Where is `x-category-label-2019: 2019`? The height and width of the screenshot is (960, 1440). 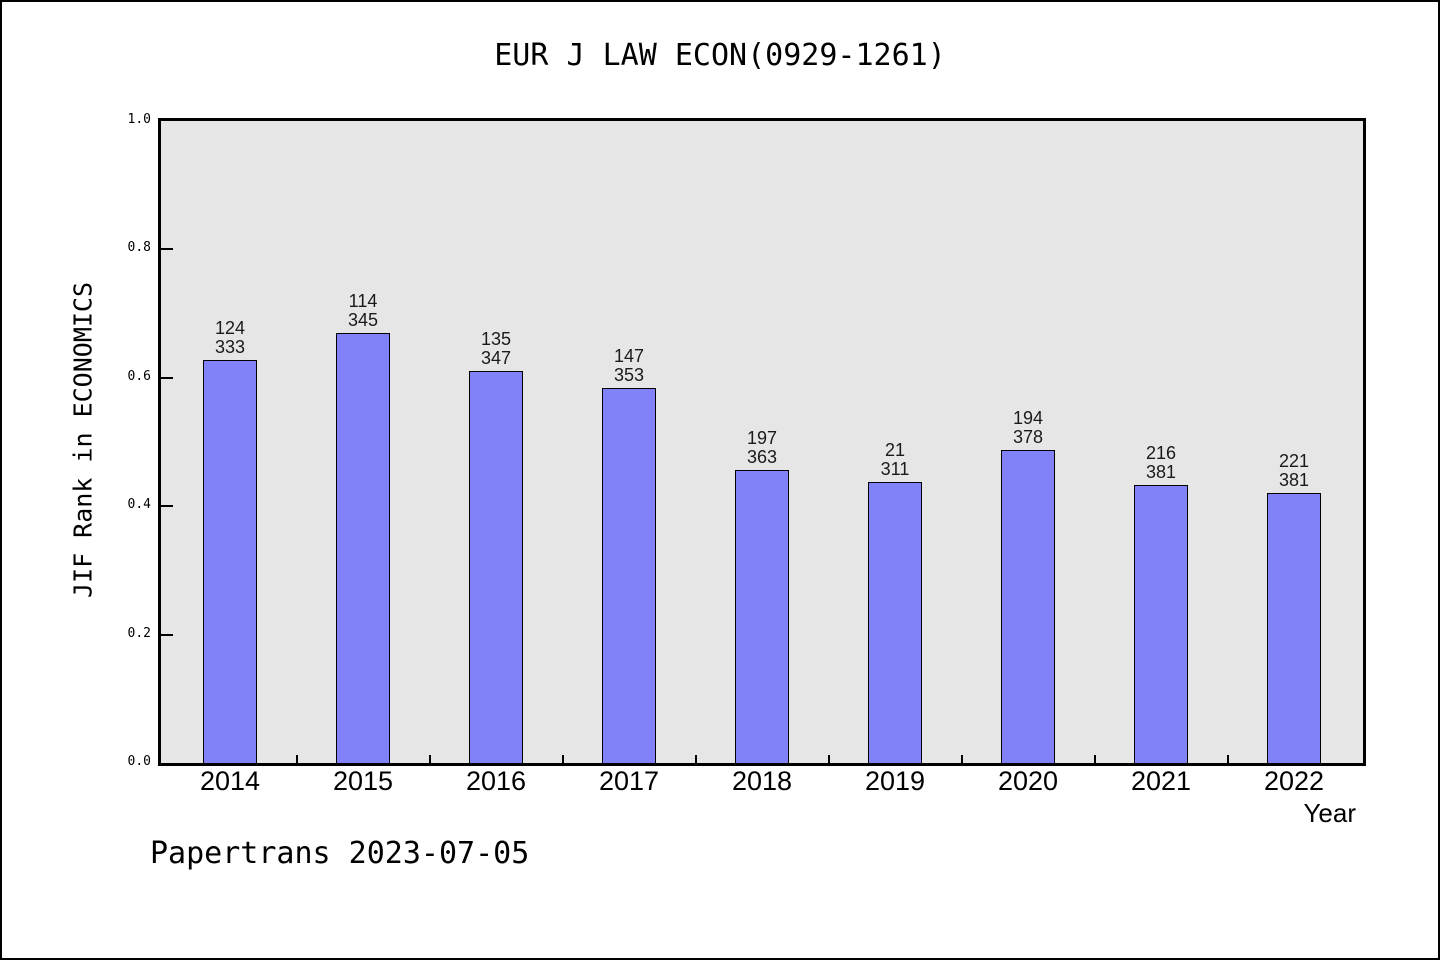 x-category-label-2019: 2019 is located at coordinates (895, 781).